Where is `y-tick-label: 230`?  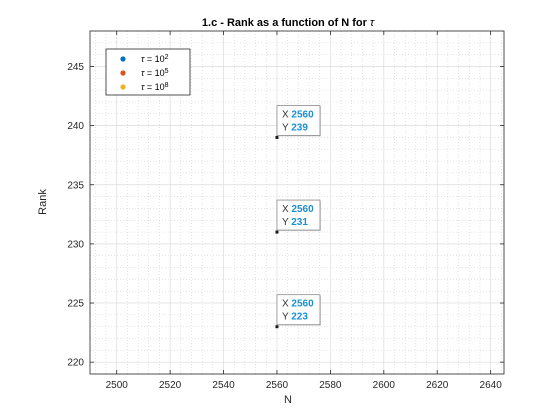 y-tick-label: 230 is located at coordinates (75, 244).